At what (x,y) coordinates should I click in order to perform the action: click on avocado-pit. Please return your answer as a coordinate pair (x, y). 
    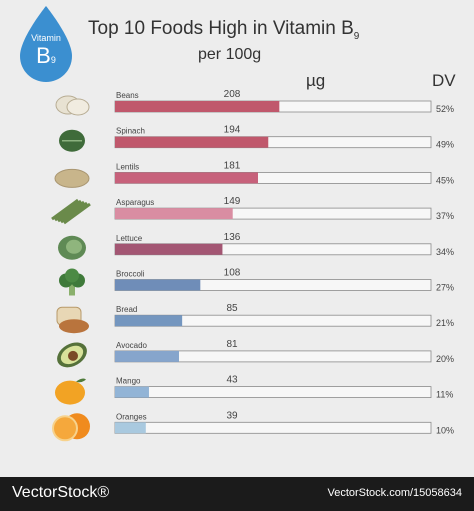
    Looking at the image, I should click on (73, 355).